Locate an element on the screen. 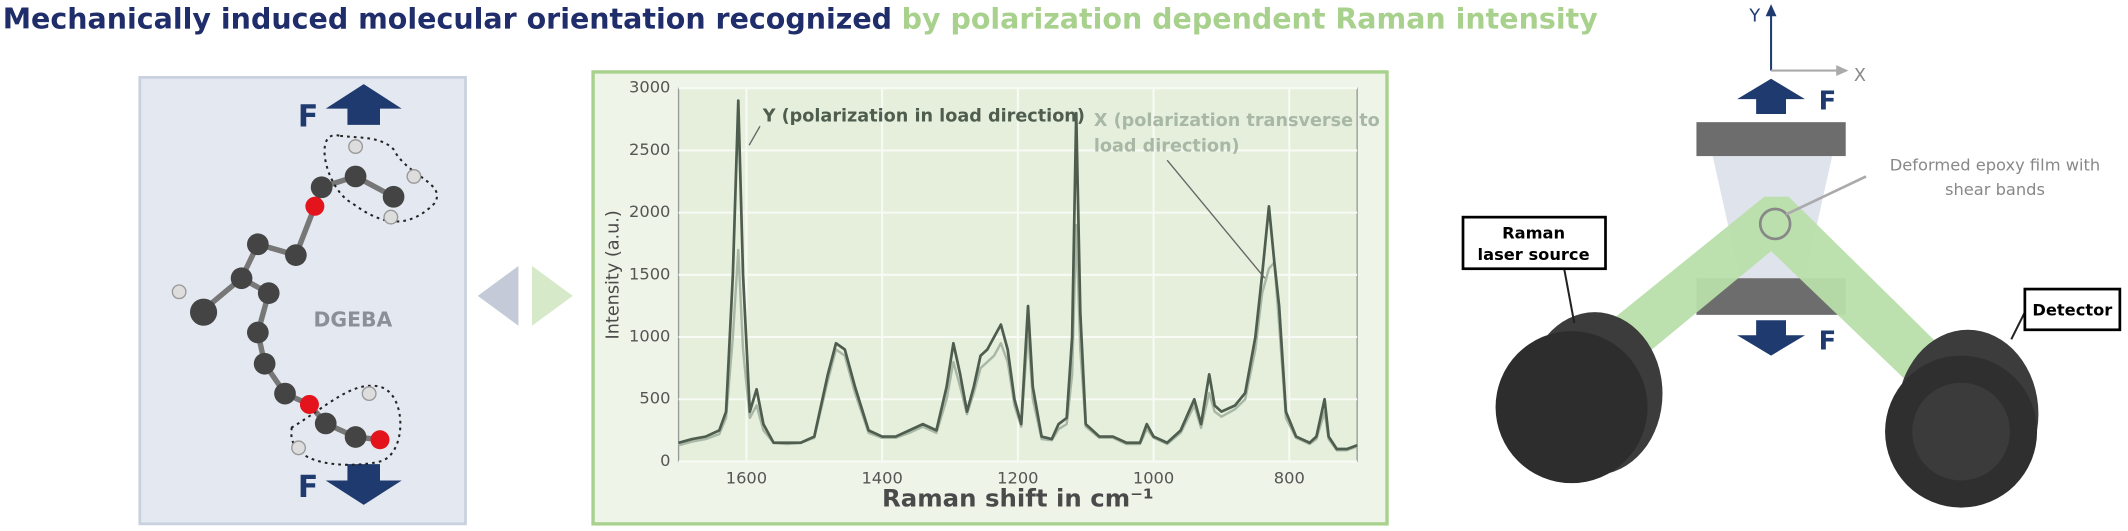 The image size is (2128, 531). source-label: Raman laser source is located at coordinates (1534, 243).